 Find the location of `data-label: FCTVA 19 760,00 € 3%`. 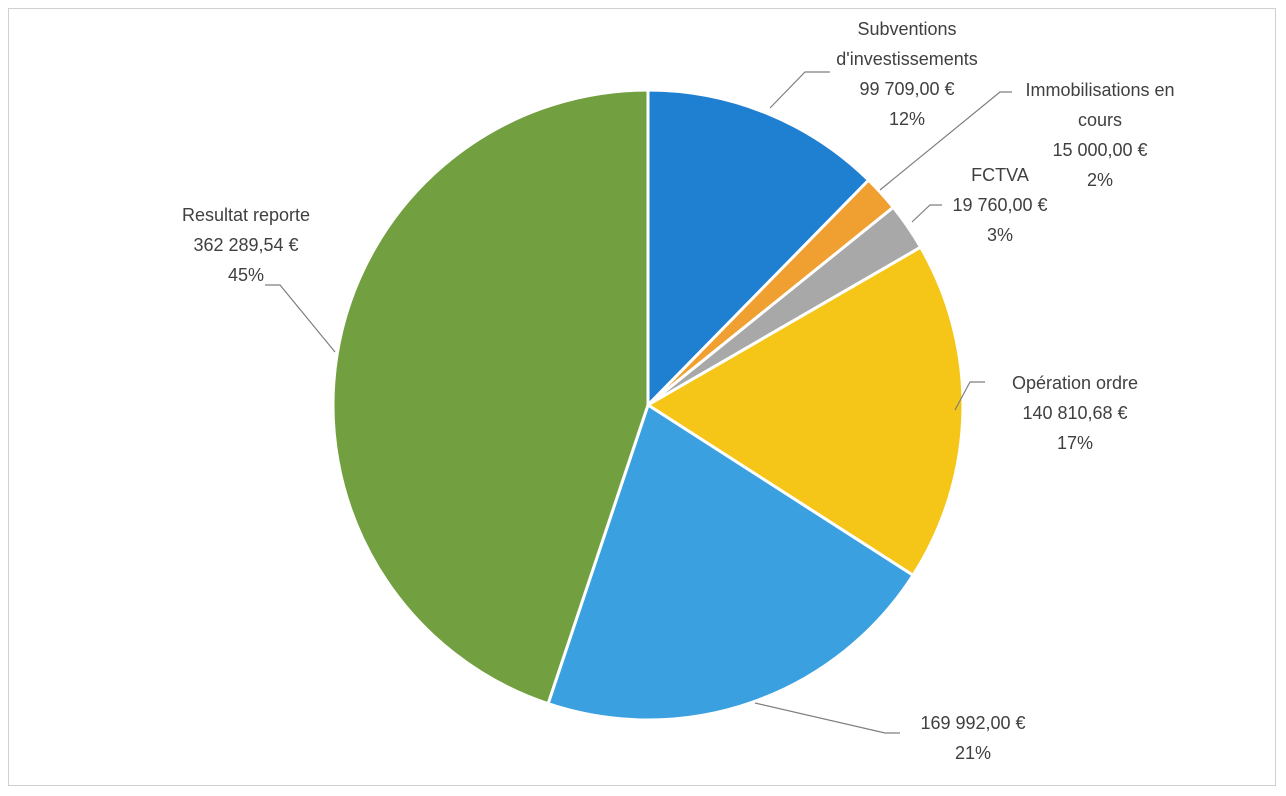

data-label: FCTVA 19 760,00 € 3% is located at coordinates (1000, 205).